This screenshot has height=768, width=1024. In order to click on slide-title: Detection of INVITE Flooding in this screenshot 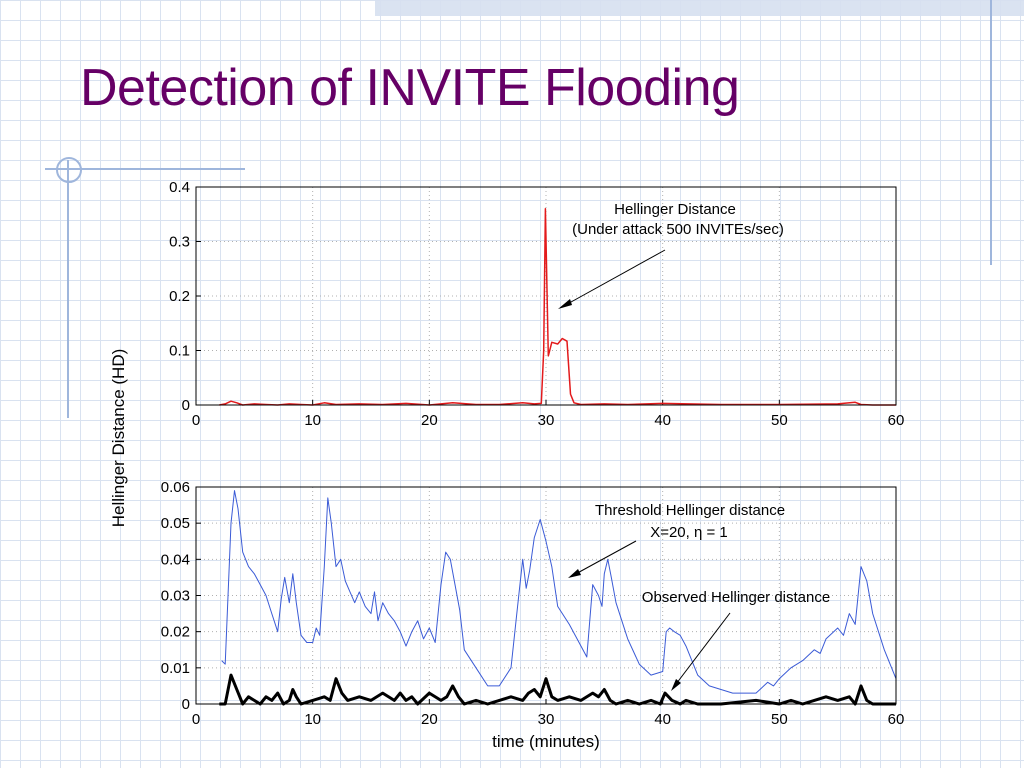, I will do `click(410, 88)`.